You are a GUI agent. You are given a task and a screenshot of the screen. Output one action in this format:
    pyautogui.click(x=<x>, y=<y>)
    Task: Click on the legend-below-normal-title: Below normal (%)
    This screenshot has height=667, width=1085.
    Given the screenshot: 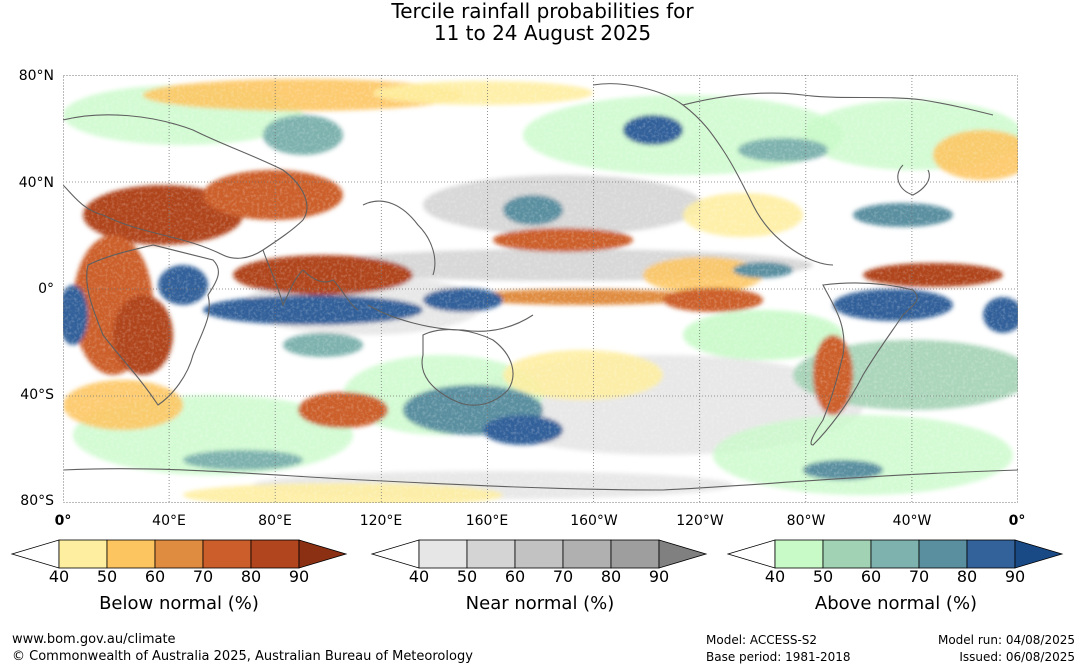 What is the action you would take?
    pyautogui.click(x=179, y=603)
    